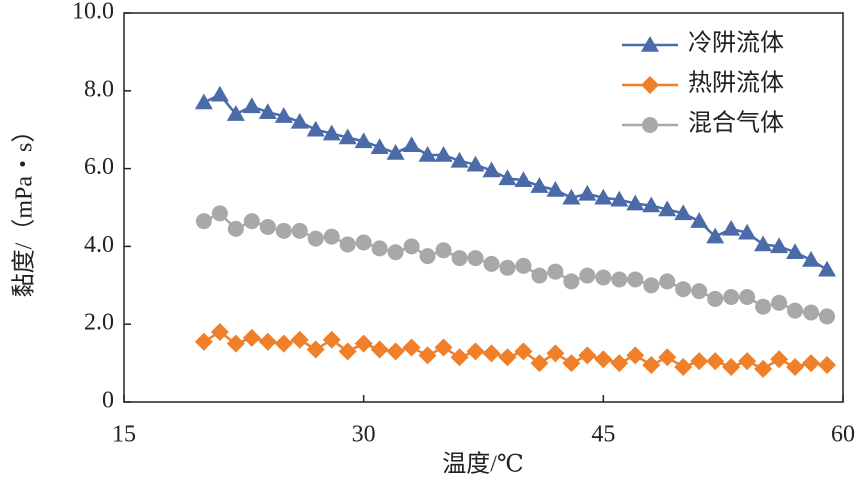  I want to click on series-line, so click(515, 350).